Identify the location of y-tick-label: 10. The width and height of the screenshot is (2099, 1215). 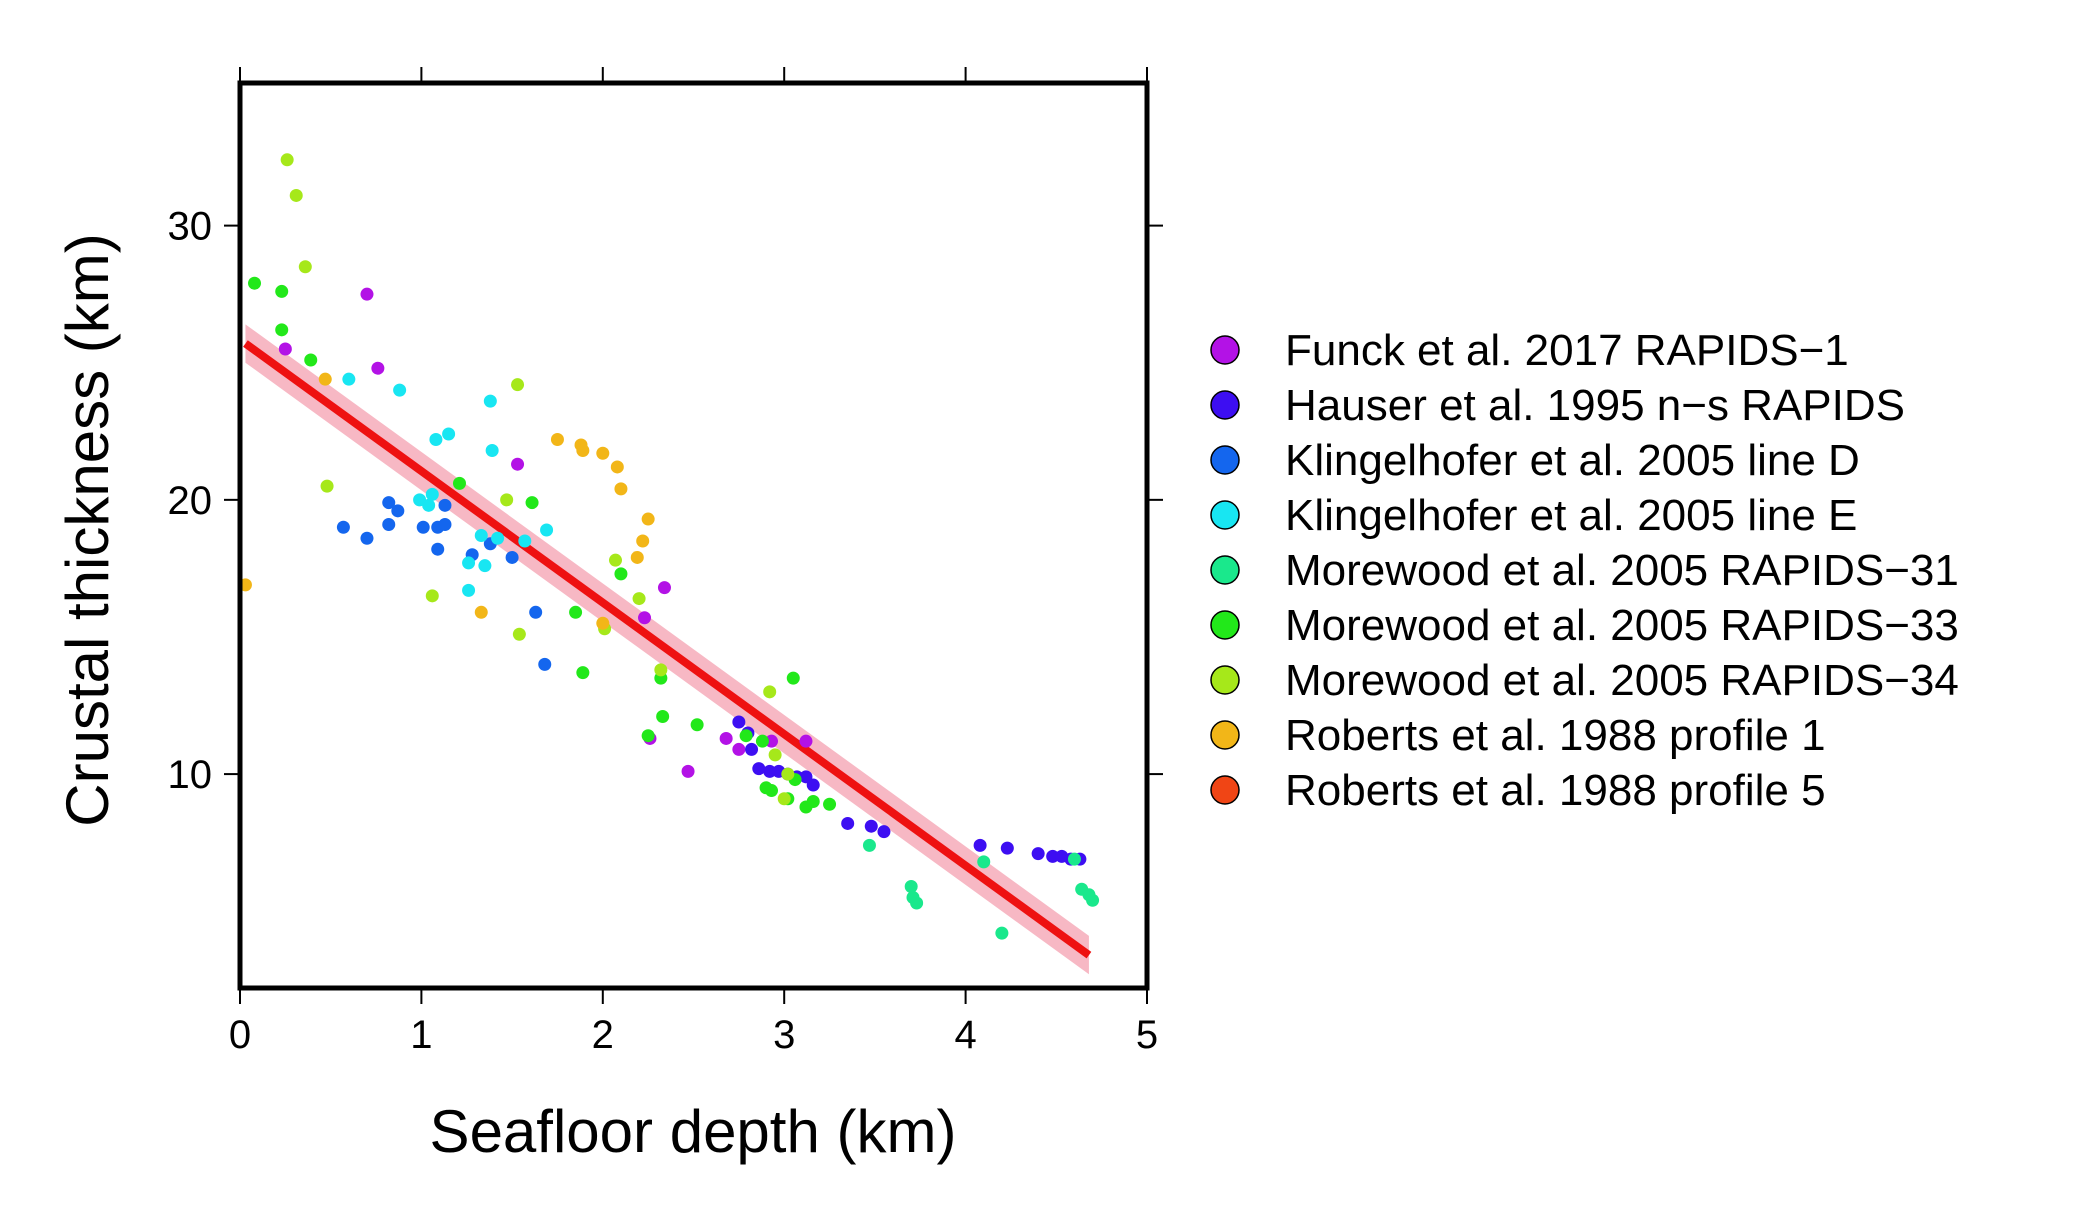
(190, 775).